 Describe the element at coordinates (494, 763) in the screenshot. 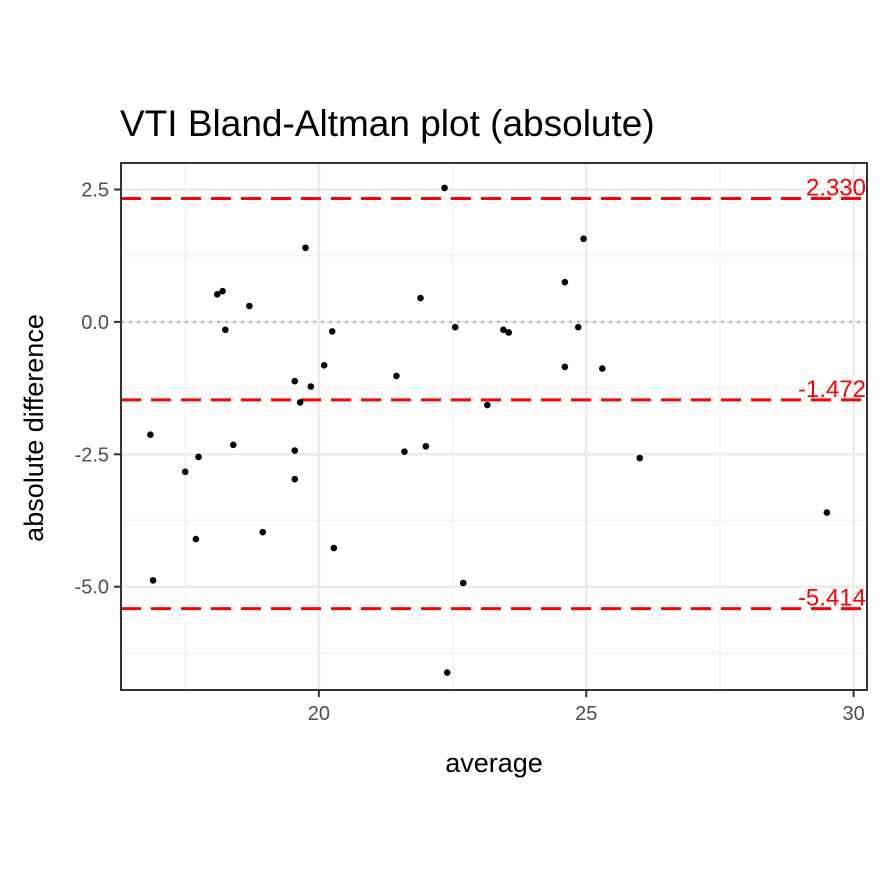

I see `x-axis-title: average` at that location.